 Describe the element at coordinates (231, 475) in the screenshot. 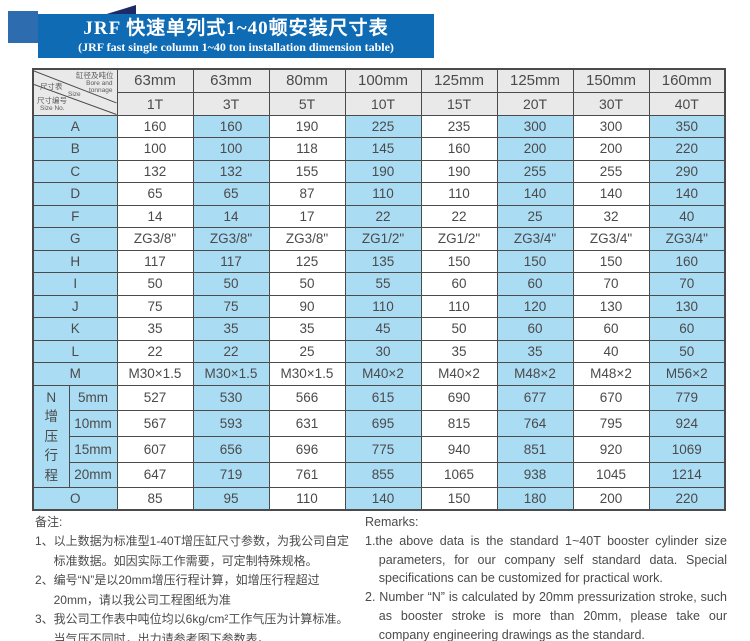

I see `dim-cell: 719` at that location.